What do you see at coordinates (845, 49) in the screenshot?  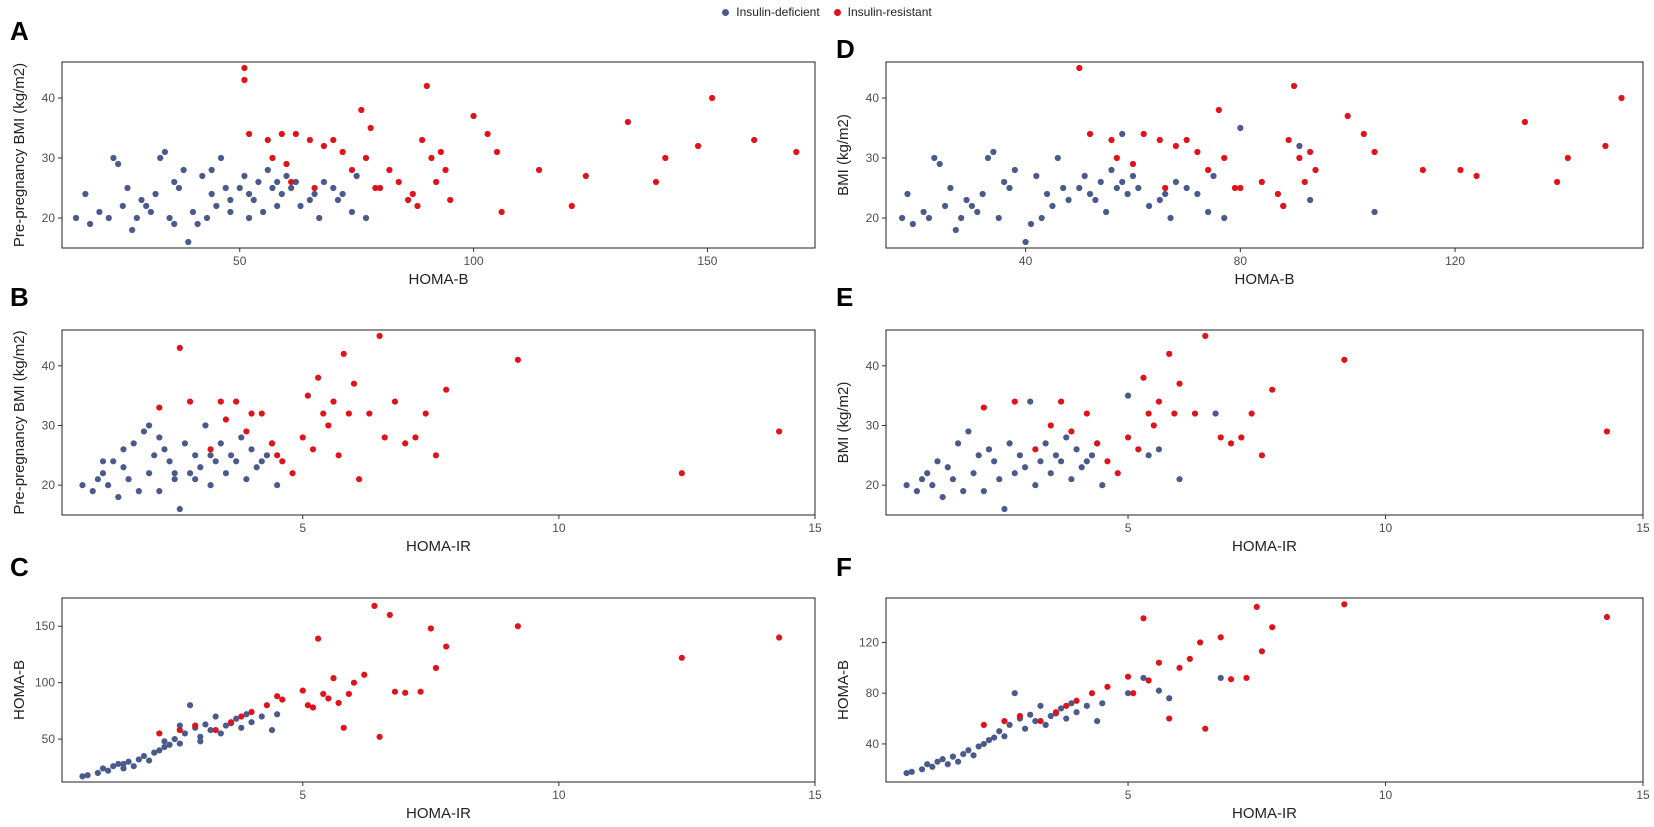 I see `panel-letter-d: D` at bounding box center [845, 49].